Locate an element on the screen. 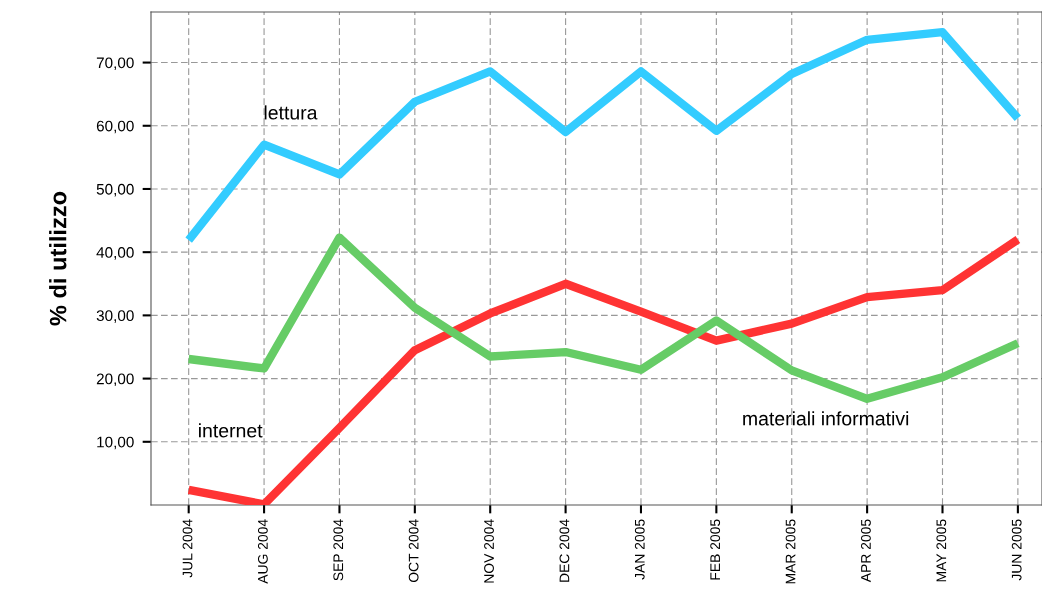  series-label: materiali informativi is located at coordinates (826, 418).